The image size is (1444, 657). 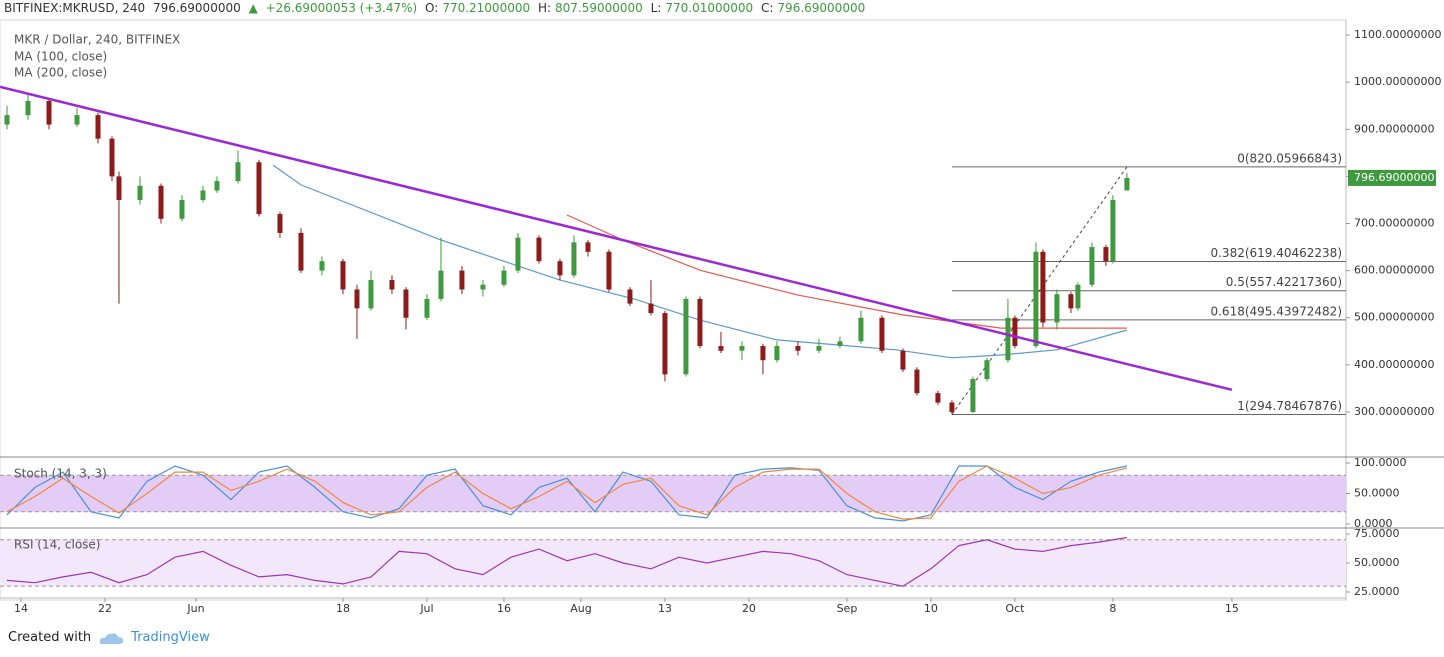 I want to click on fib-label: 0(820.05966843), so click(x=1289, y=158).